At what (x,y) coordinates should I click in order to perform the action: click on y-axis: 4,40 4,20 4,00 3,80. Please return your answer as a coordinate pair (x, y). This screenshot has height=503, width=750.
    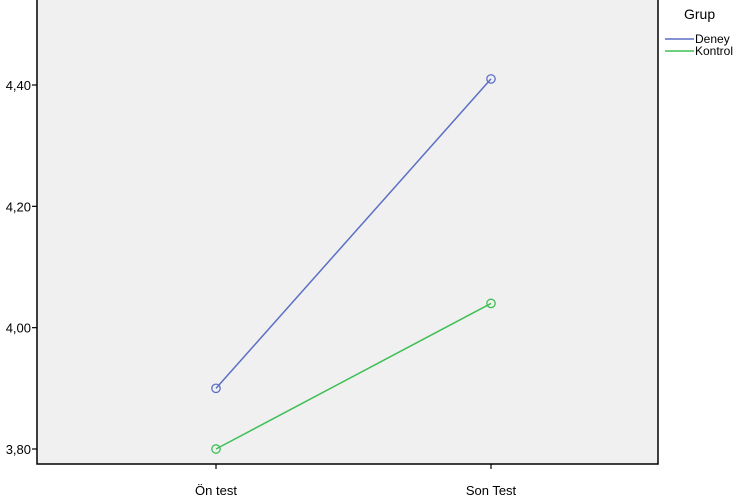
    Looking at the image, I should click on (21, 267).